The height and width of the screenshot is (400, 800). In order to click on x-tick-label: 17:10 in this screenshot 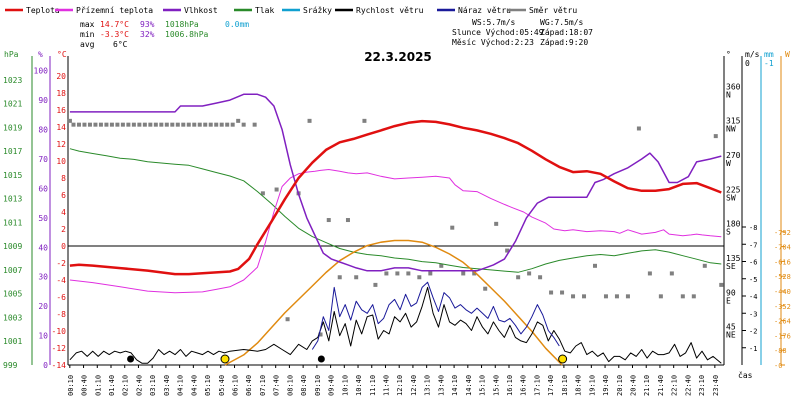, I will do `click(537, 385)`.